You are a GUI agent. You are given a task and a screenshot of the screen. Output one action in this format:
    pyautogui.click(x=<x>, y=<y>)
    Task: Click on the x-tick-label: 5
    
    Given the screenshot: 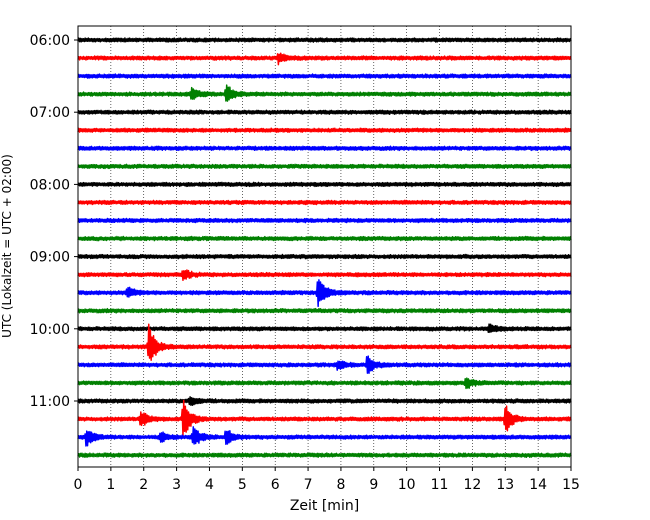 What is the action you would take?
    pyautogui.click(x=242, y=485)
    